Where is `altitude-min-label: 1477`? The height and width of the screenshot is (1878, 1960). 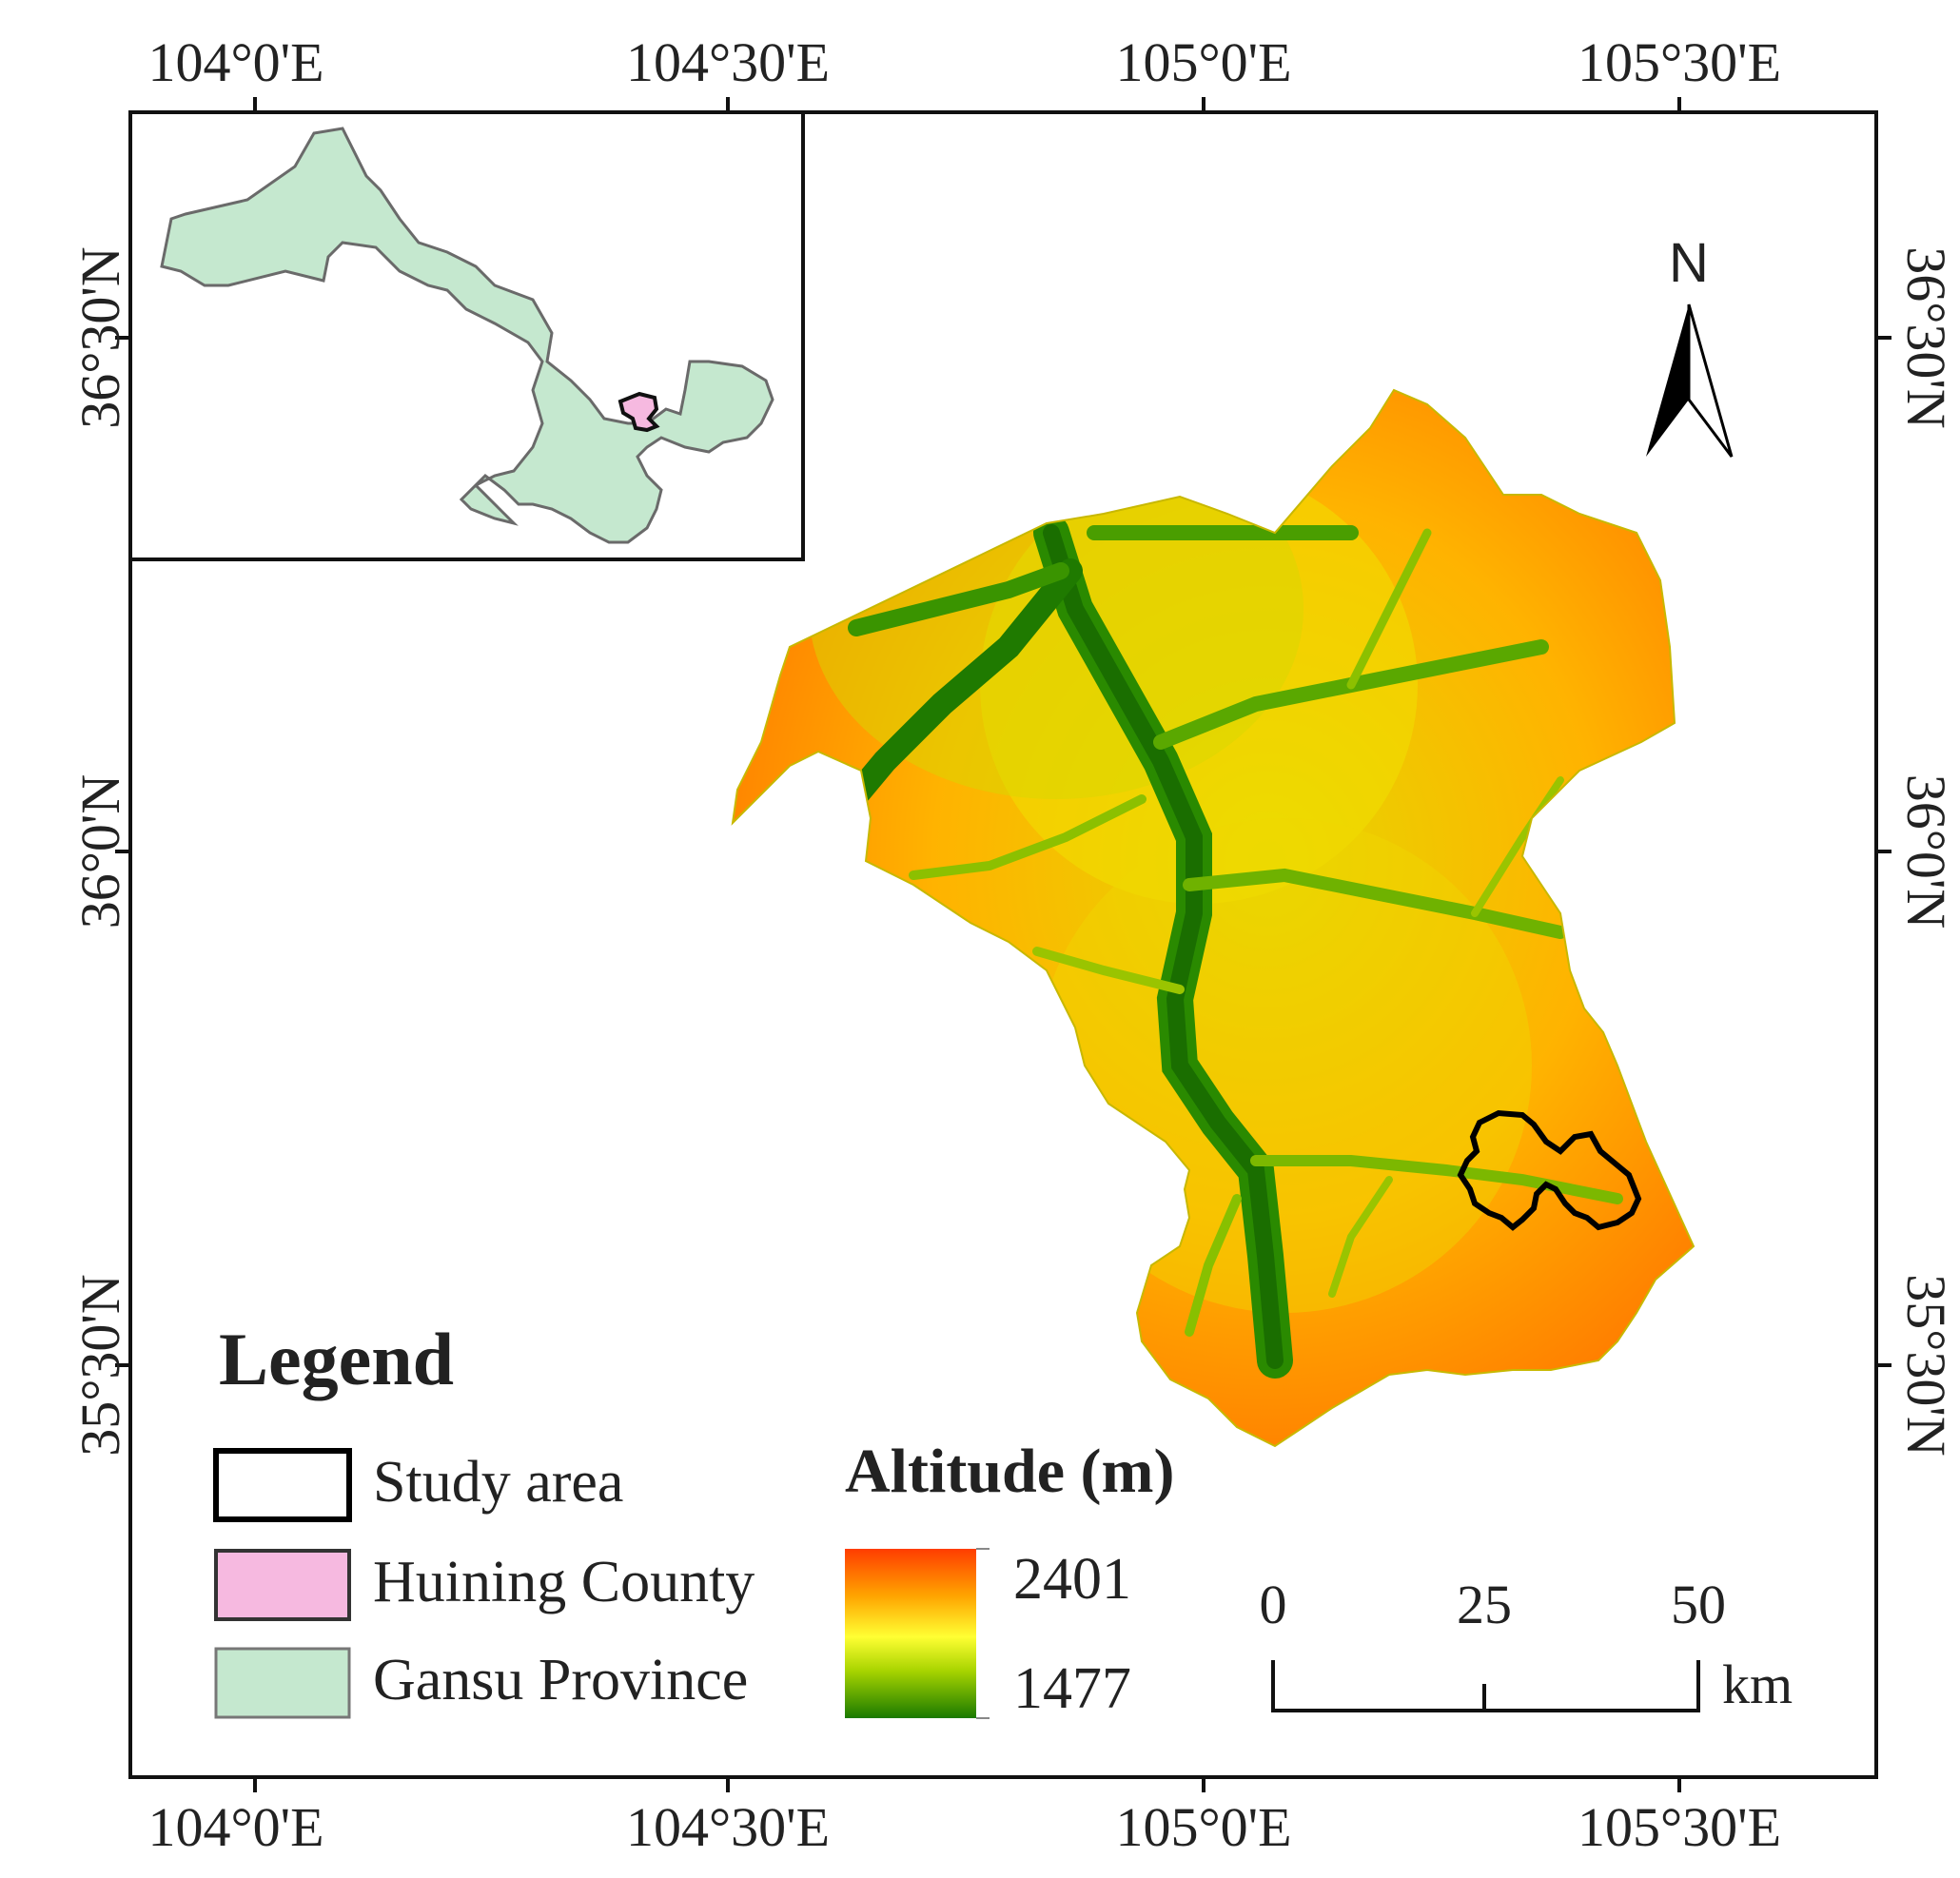 altitude-min-label: 1477 is located at coordinates (1072, 1688).